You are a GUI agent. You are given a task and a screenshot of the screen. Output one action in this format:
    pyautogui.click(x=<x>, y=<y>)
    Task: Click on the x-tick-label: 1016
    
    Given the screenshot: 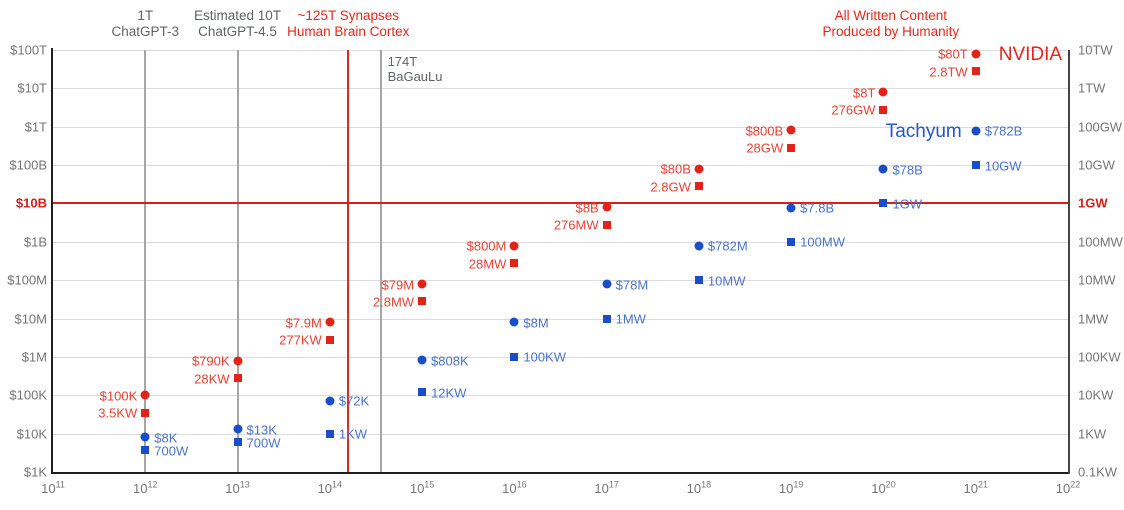 What is the action you would take?
    pyautogui.click(x=514, y=487)
    